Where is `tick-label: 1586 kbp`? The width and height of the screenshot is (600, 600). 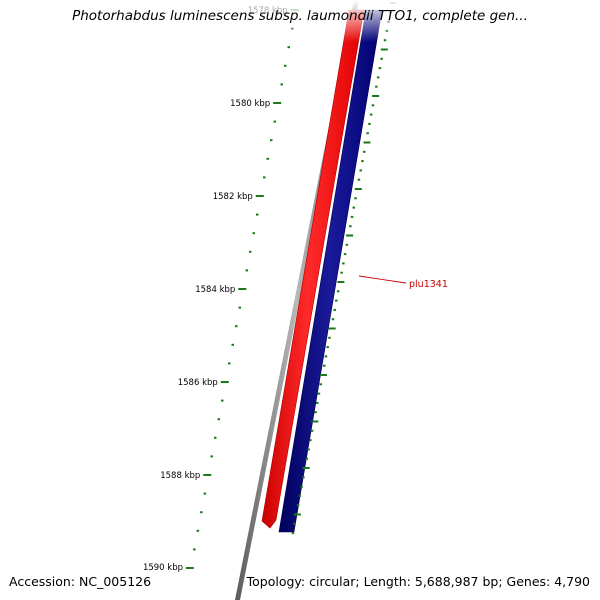
tick-label: 1586 kbp is located at coordinates (198, 383).